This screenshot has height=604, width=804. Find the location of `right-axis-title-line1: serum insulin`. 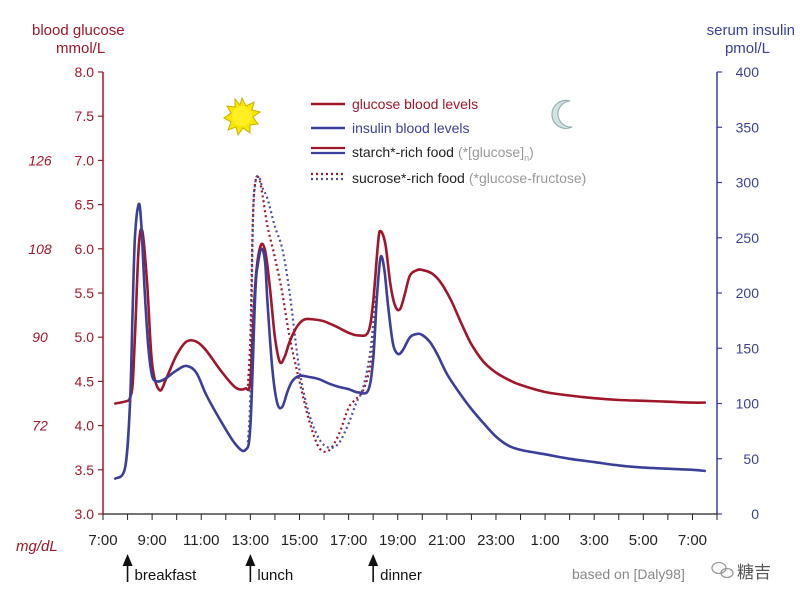

right-axis-title-line1: serum insulin is located at coordinates (751, 30).